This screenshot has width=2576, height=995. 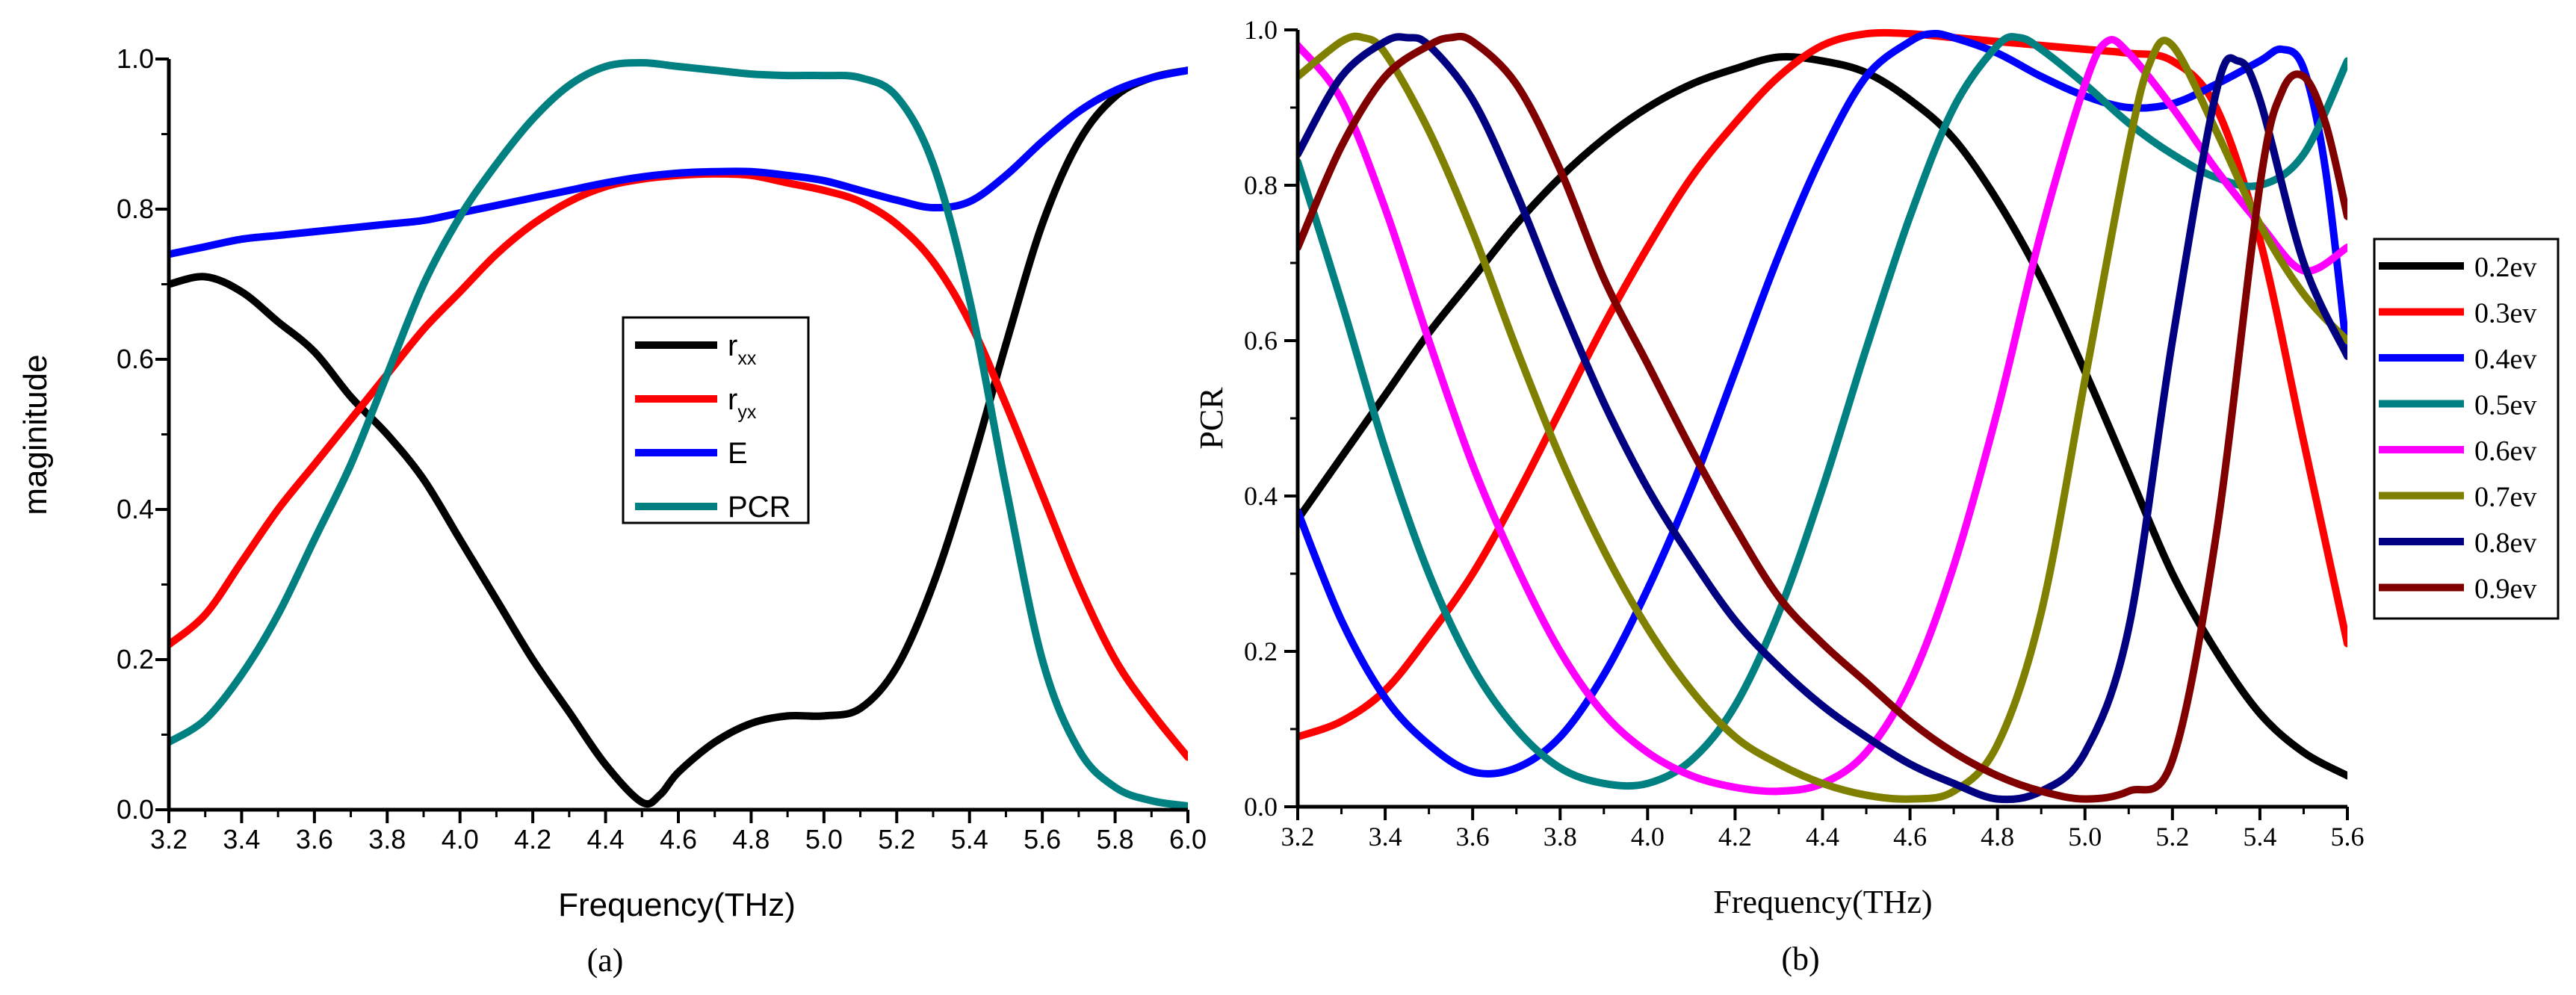 I want to click on b-x-tick-label: 4.8, so click(x=1997, y=837).